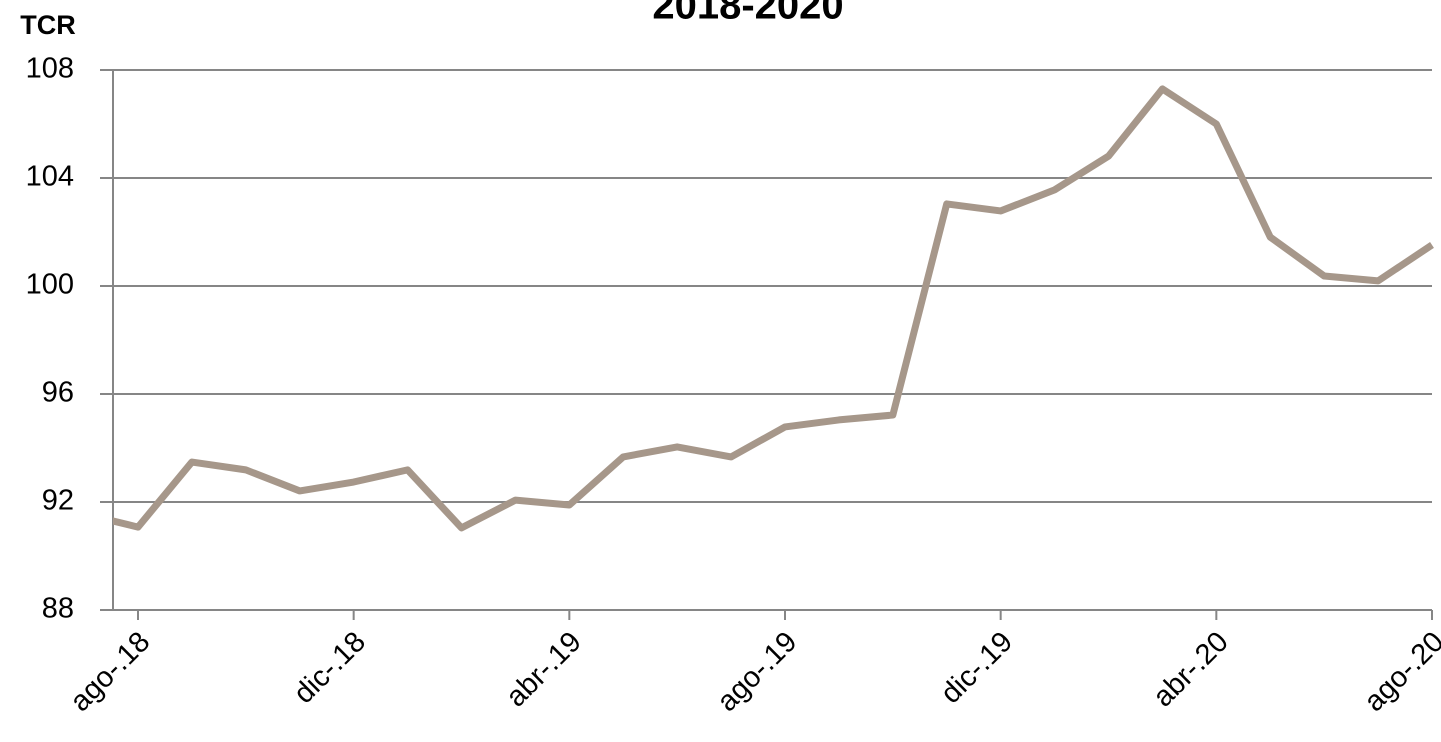 The height and width of the screenshot is (742, 1441). Describe the element at coordinates (1191, 670) in the screenshot. I see `x-tick-label: abr-.20` at that location.